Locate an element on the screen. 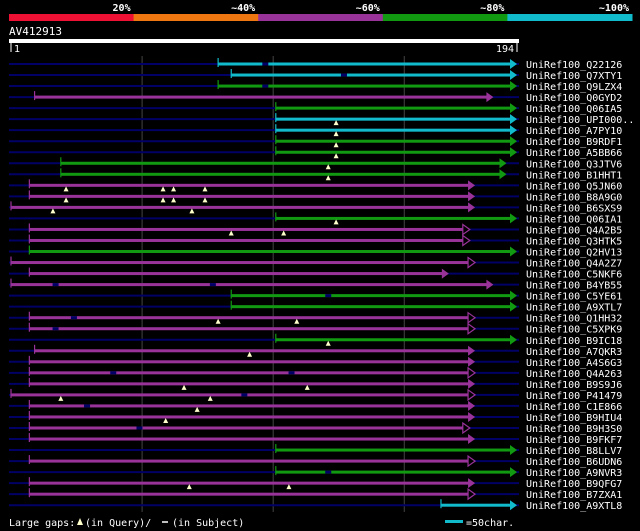  hit-row: UniRef100_Q9LZX4 is located at coordinates (315, 86).